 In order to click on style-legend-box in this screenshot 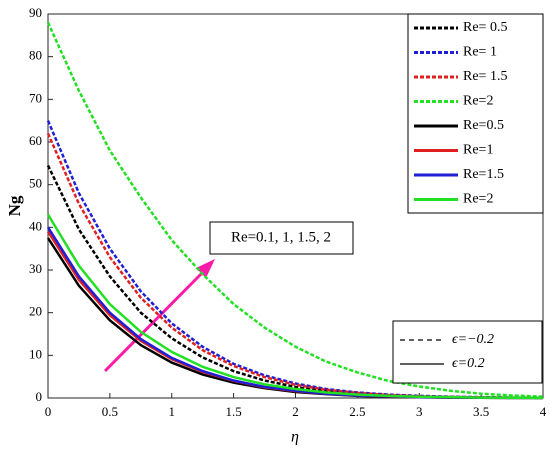, I will do `click(467, 352)`.